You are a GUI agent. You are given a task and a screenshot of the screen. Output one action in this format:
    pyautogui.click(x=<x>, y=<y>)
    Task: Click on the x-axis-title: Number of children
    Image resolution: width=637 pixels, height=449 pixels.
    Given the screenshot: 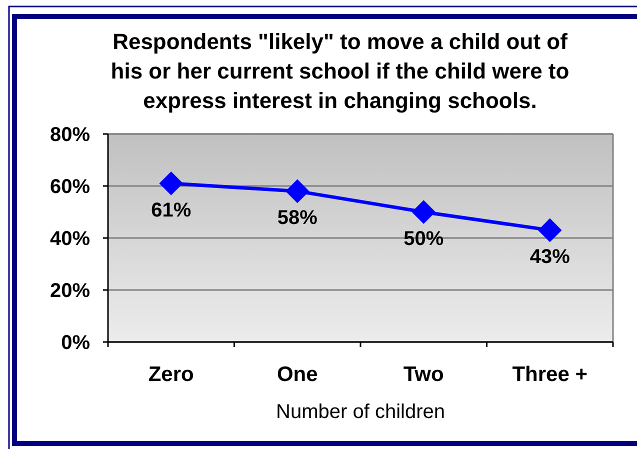 What is the action you would take?
    pyautogui.click(x=360, y=412)
    